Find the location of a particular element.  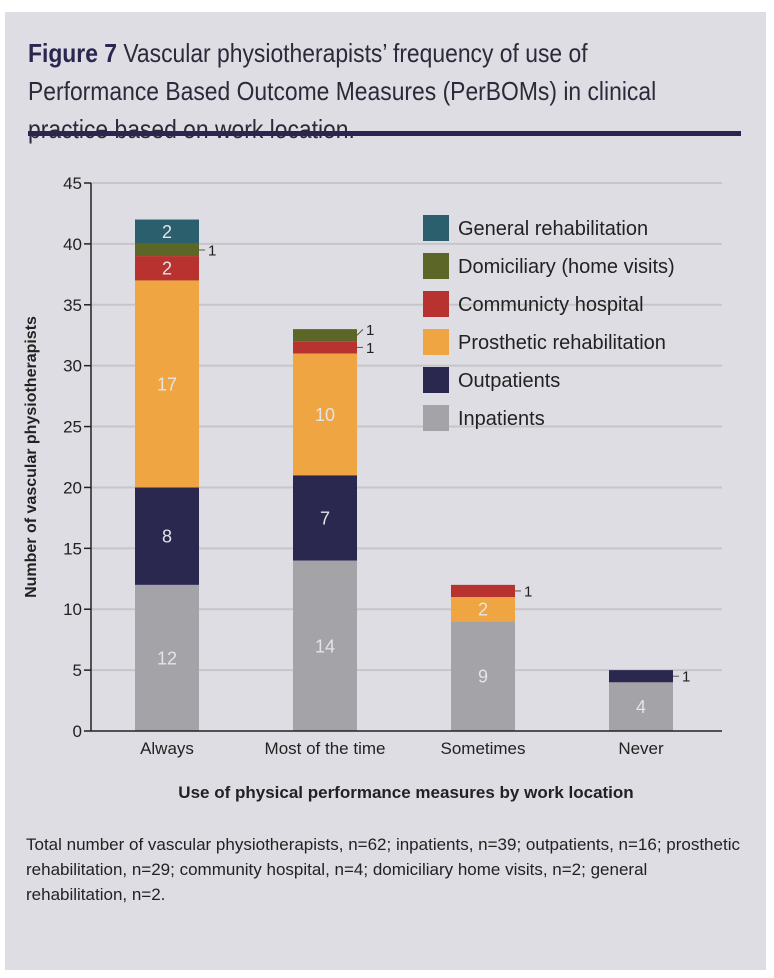

y-tick-label: 20 is located at coordinates (72, 487).